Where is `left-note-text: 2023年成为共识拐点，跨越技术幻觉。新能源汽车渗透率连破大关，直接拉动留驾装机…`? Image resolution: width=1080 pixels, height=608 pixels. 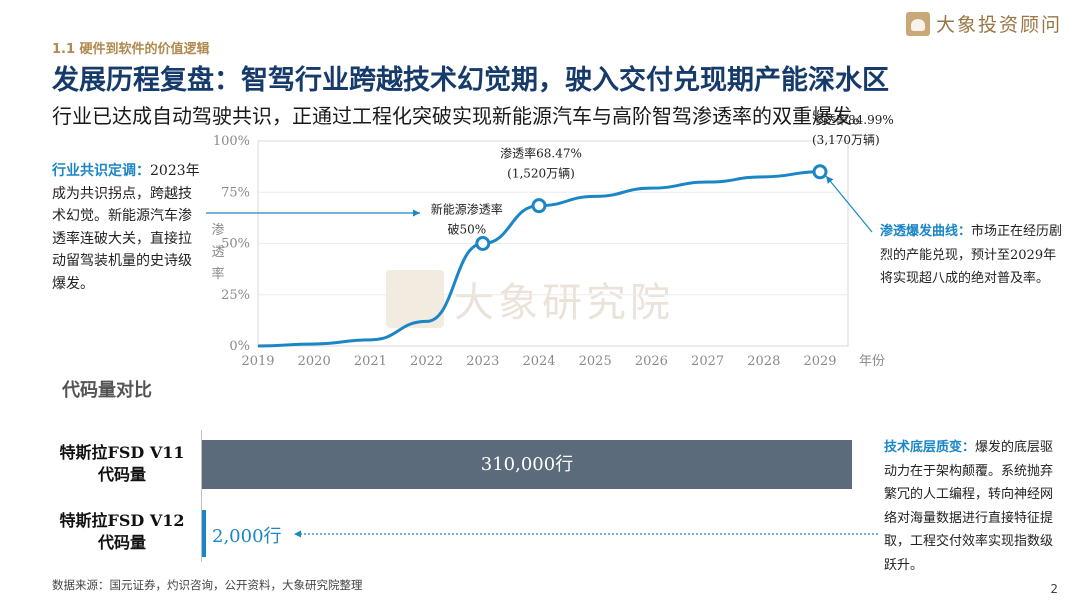
left-note-text: 2023年成为共识拐点，跨越技术幻觉。新能源汽车渗透率连破大关，直接拉动留驾装机… is located at coordinates (126, 227).